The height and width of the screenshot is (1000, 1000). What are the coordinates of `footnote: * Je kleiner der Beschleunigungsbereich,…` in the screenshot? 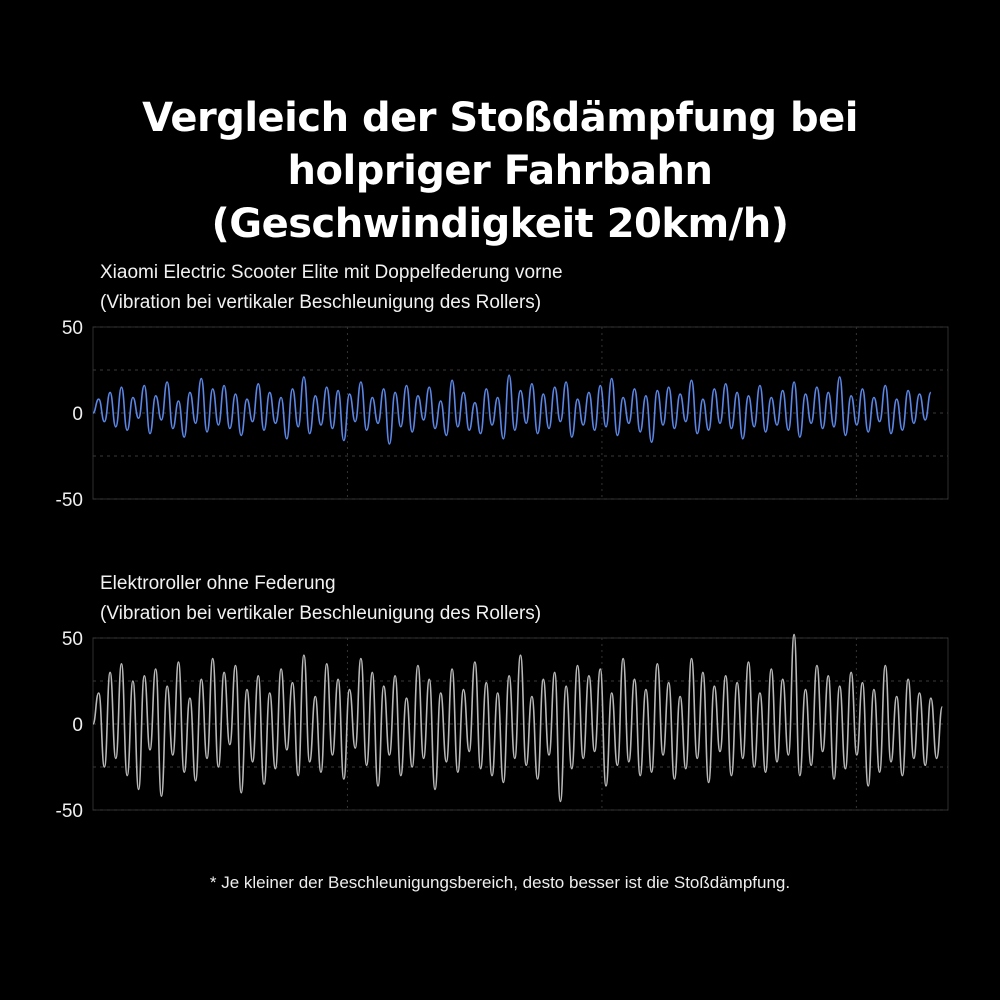 It's located at (500, 882).